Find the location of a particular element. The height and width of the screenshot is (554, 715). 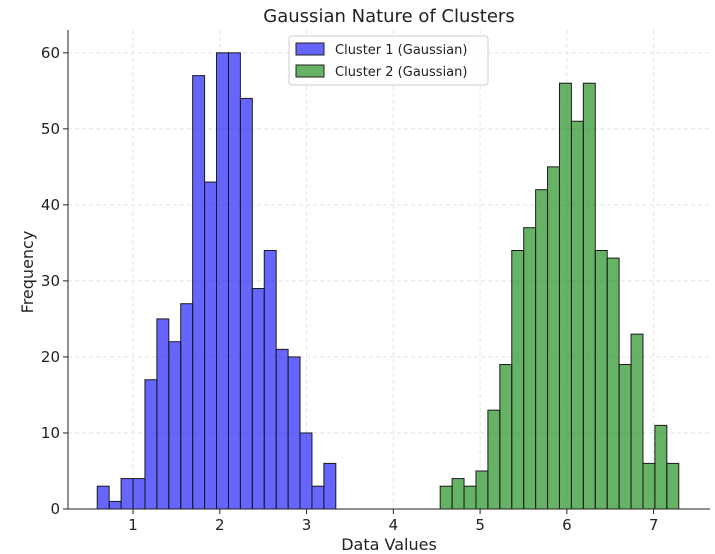

x-tick-label: 5 is located at coordinates (480, 525).